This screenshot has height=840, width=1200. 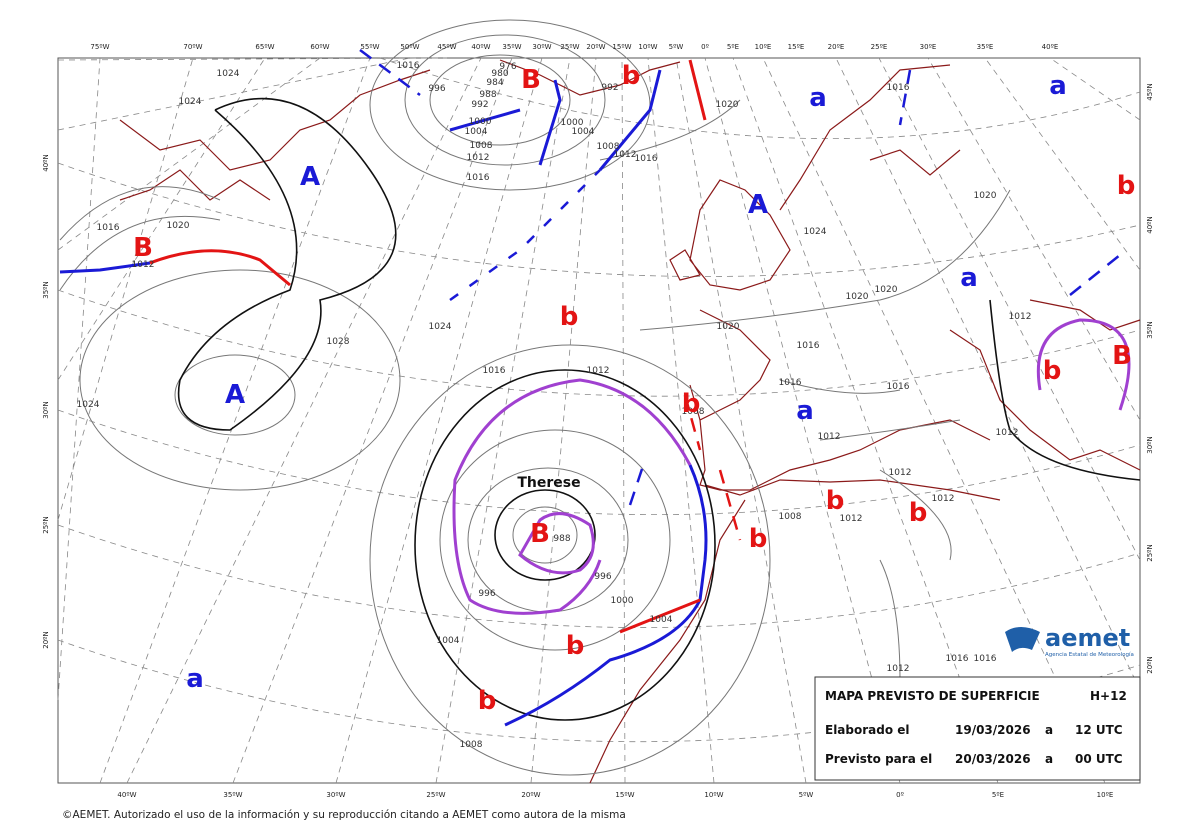 I want to click on logo-icon, so click(x=1022, y=639).